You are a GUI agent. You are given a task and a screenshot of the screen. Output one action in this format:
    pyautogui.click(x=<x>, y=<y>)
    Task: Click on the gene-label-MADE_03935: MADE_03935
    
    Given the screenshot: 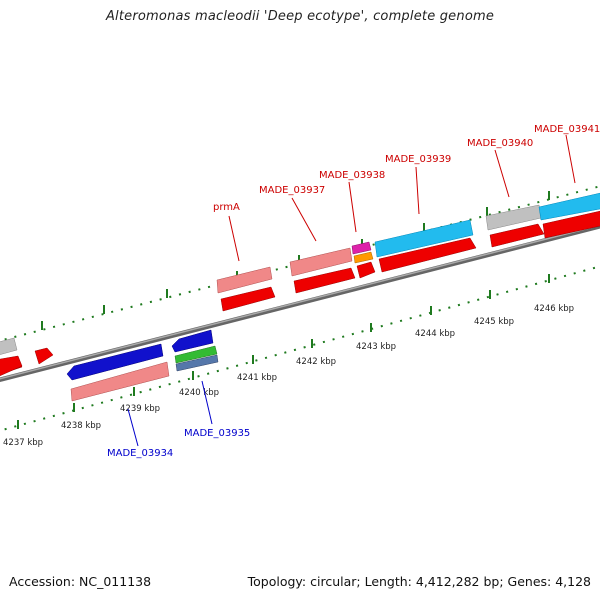 What is the action you would take?
    pyautogui.click(x=217, y=433)
    